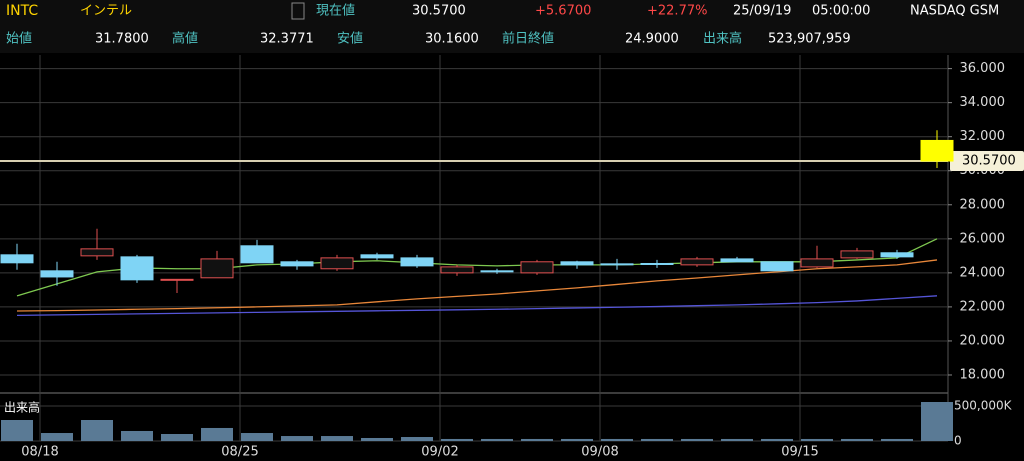 The width and height of the screenshot is (1024, 461). Describe the element at coordinates (983, 102) in the screenshot. I see `y-tick-label: 34.000` at that location.